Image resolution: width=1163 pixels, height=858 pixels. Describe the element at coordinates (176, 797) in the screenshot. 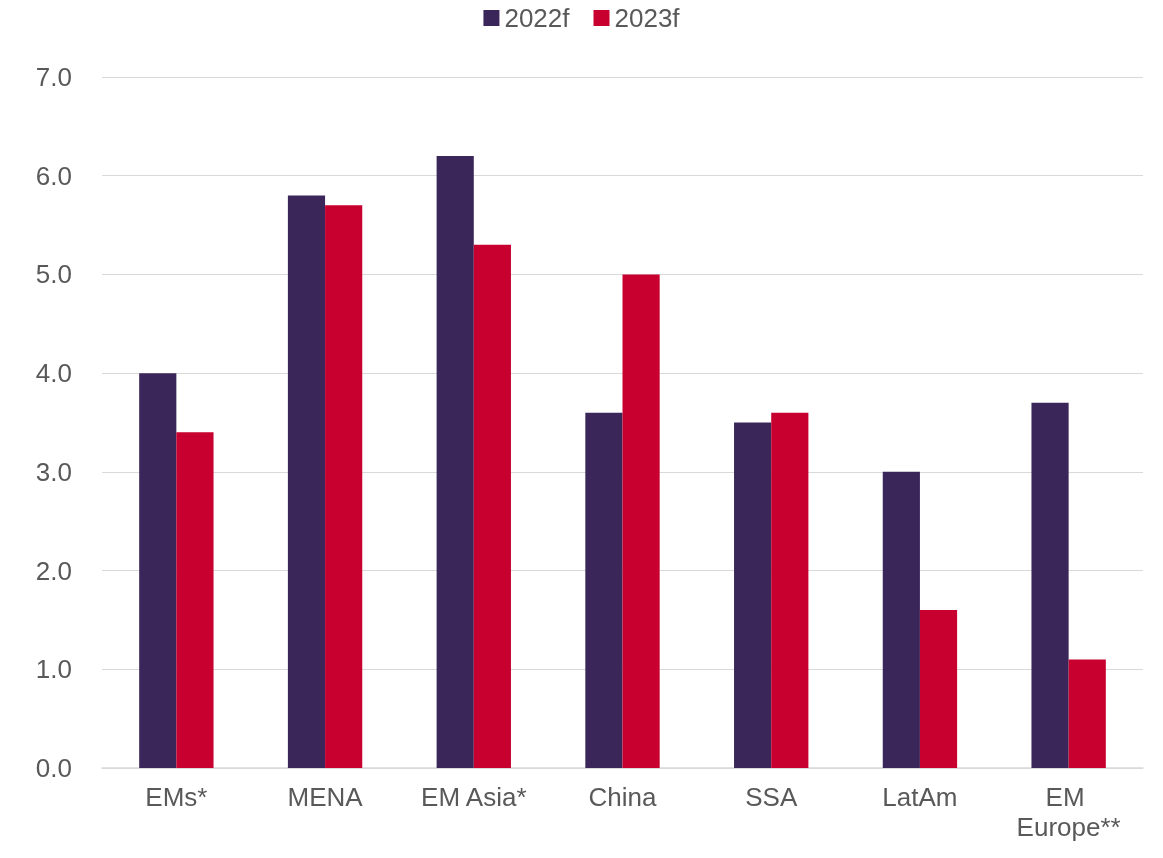

I see `x-tick-label: EMs*` at that location.